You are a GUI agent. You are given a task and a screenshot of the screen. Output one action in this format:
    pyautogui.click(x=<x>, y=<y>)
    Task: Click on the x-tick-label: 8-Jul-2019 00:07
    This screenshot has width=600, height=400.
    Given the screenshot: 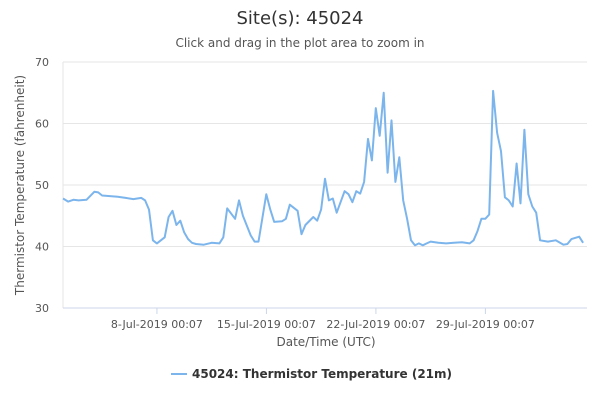 What is the action you would take?
    pyautogui.click(x=157, y=324)
    